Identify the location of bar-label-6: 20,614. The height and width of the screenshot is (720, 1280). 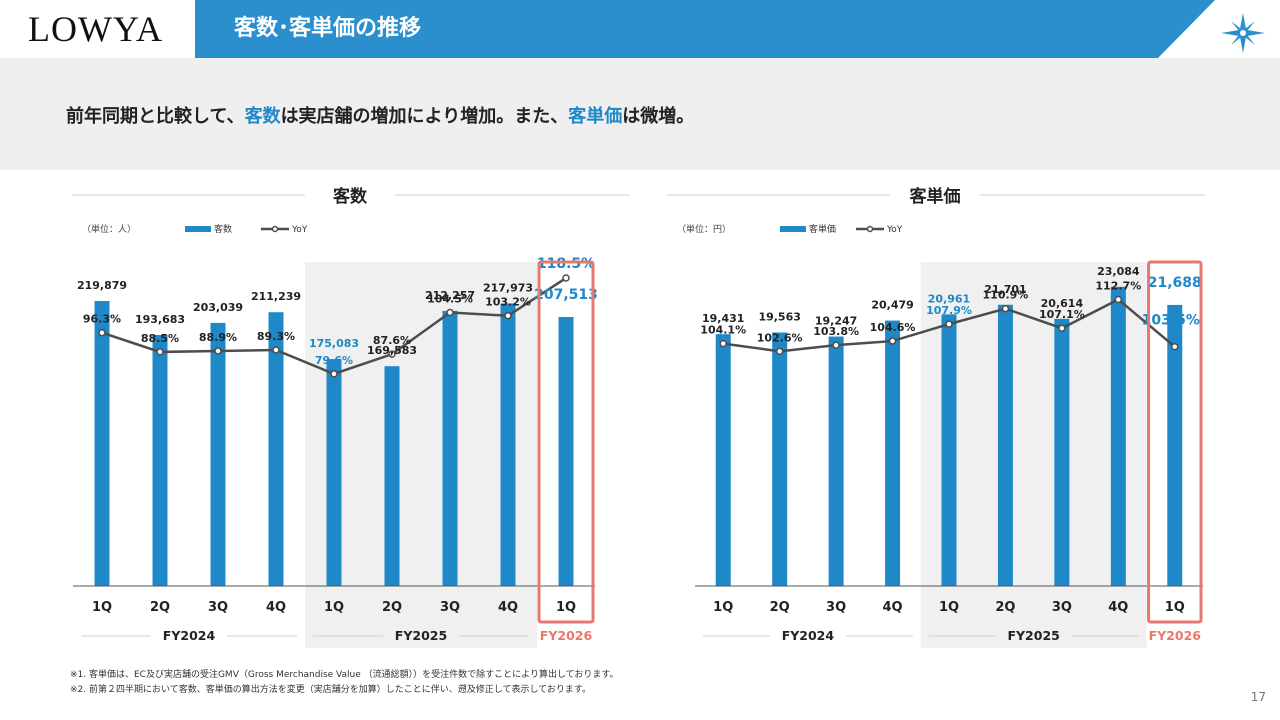
(1062, 303).